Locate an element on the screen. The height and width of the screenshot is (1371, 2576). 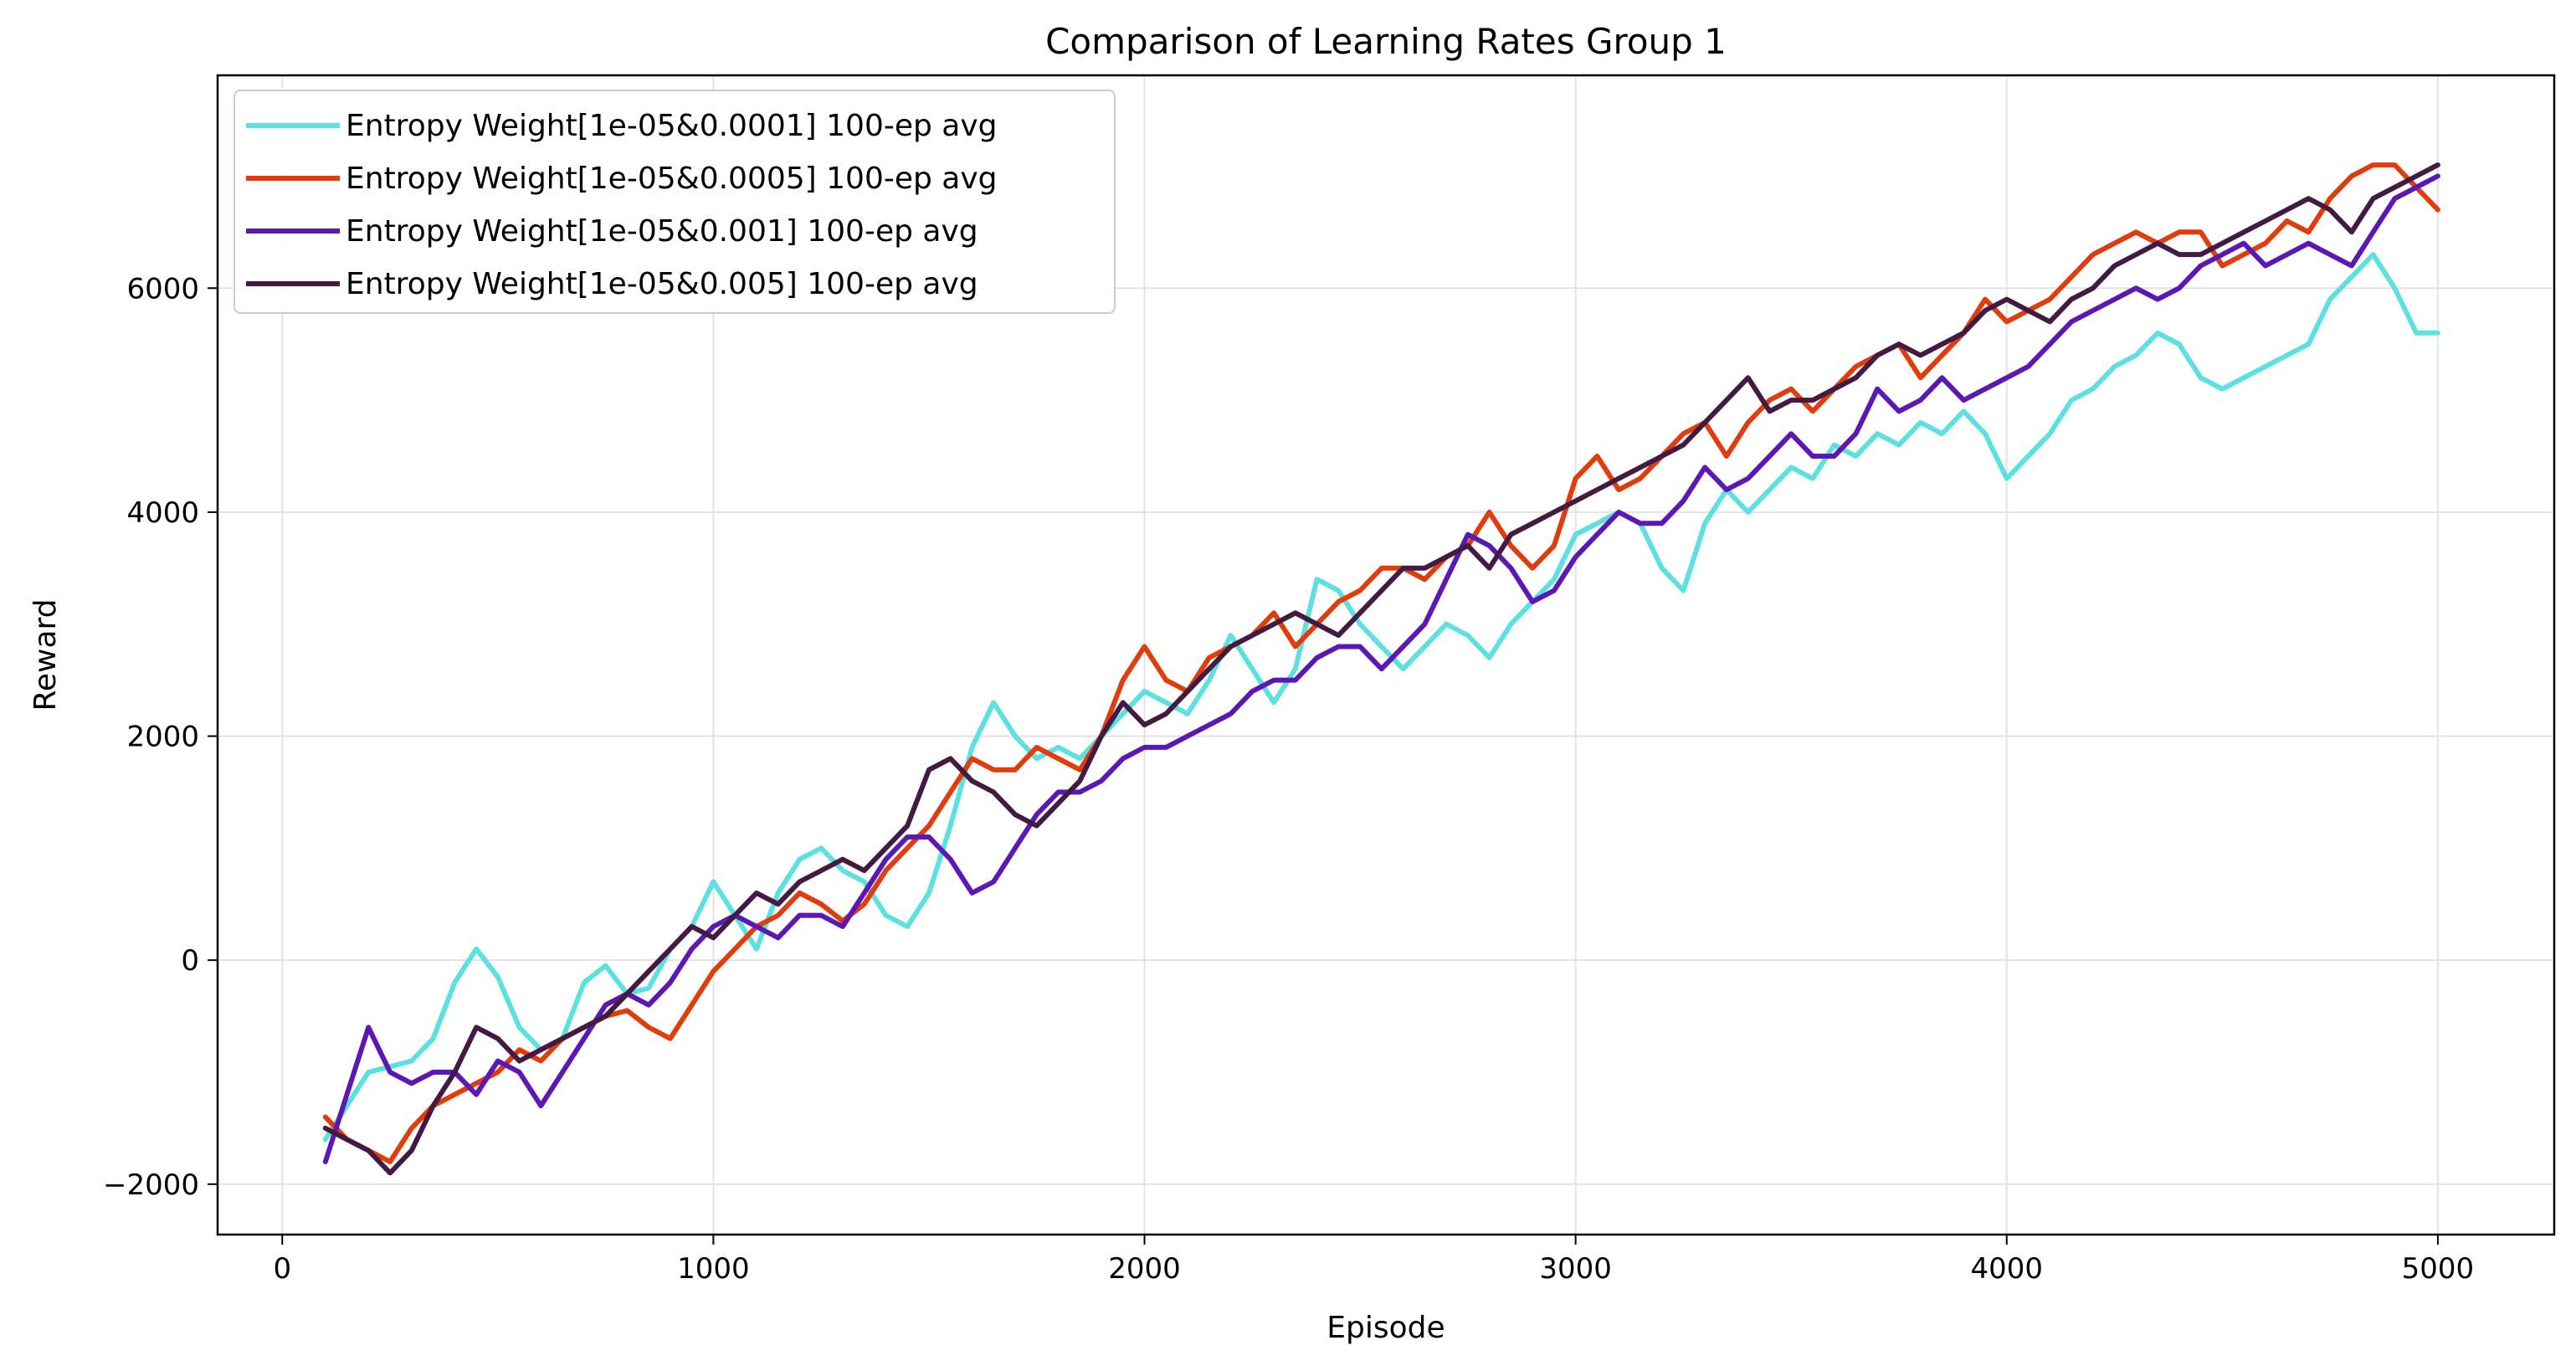
chart-title: Comparison of Learning Rates Group 1 is located at coordinates (1386, 41).